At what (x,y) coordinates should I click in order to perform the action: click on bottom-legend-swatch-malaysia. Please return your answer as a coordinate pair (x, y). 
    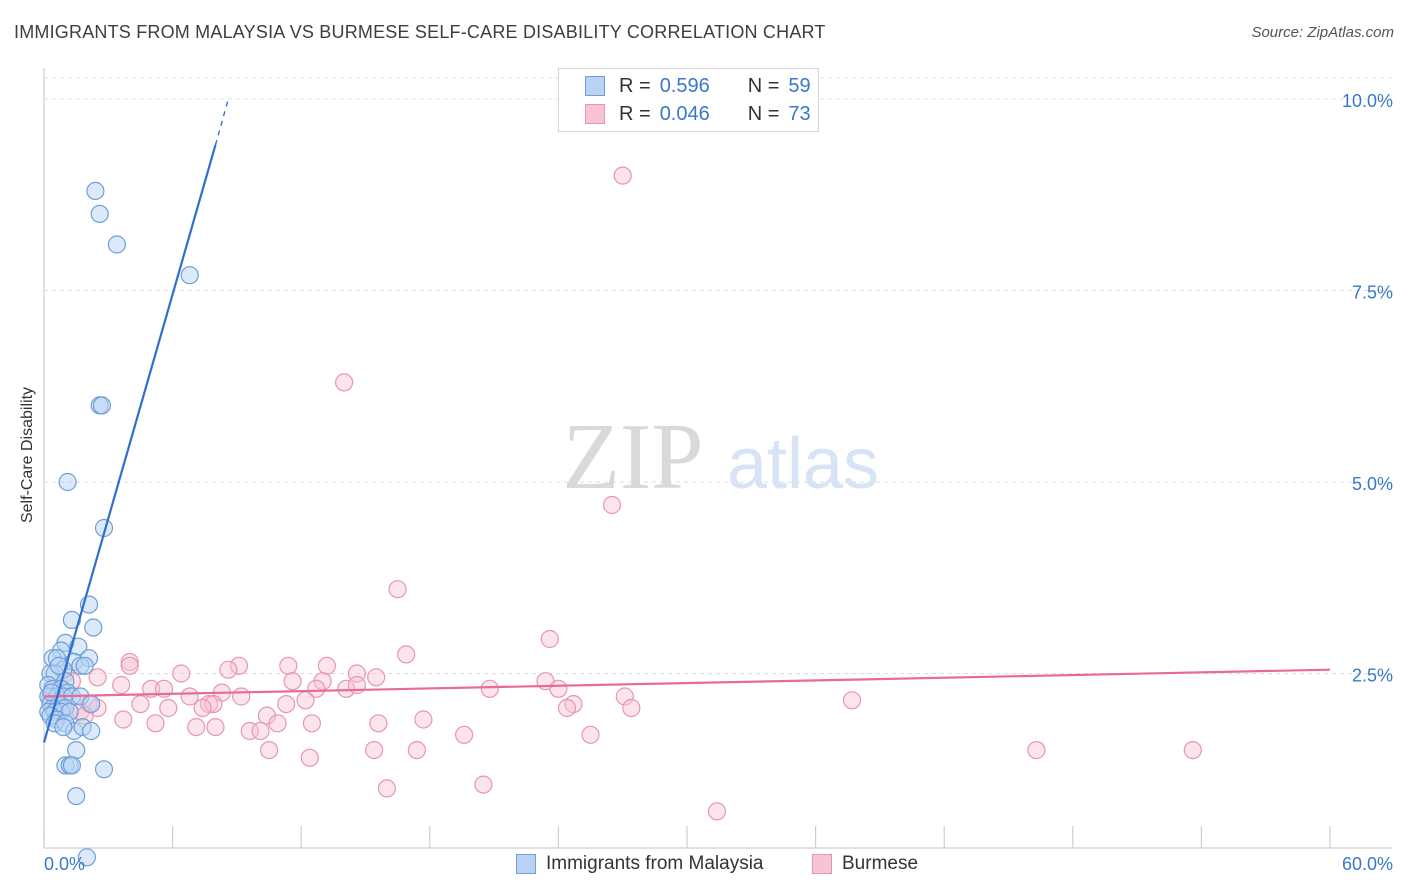
    Looking at the image, I should click on (526, 864).